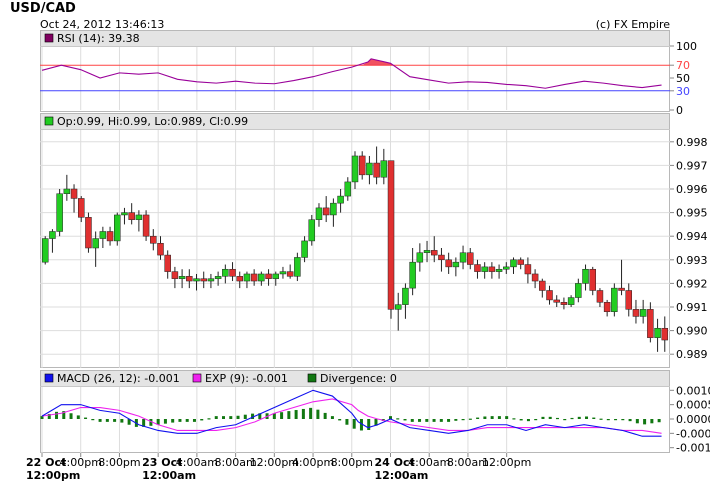  I want to click on rsi-legend-swatch, so click(49, 38).